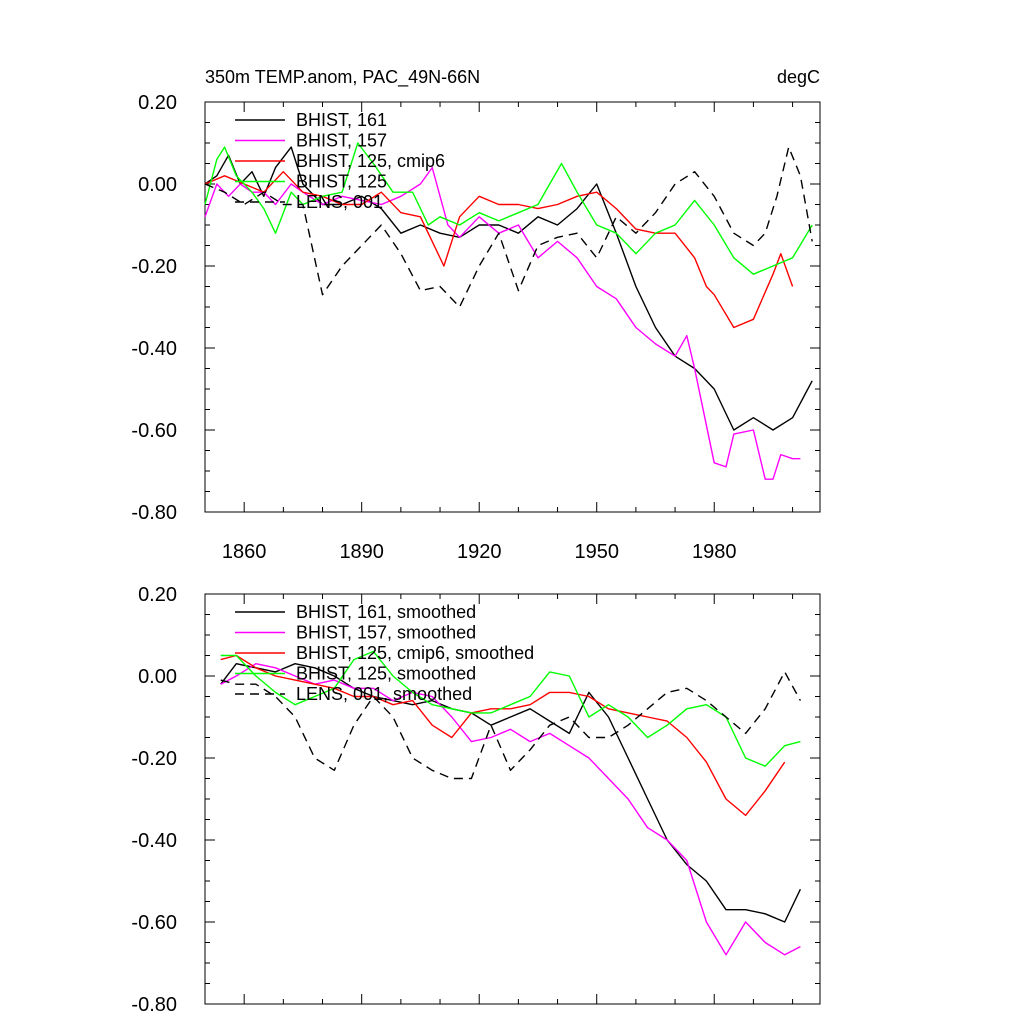  What do you see at coordinates (341, 120) in the screenshot?
I see `legend-label: BHIST, 161` at bounding box center [341, 120].